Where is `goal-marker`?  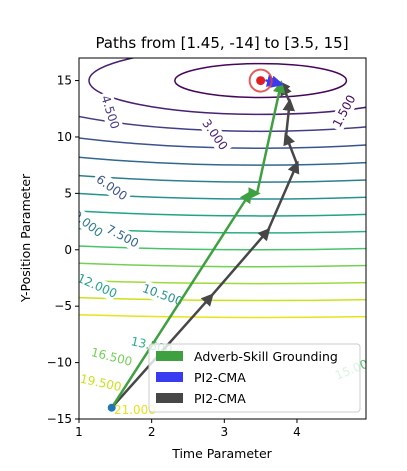
goal-marker is located at coordinates (261, 81).